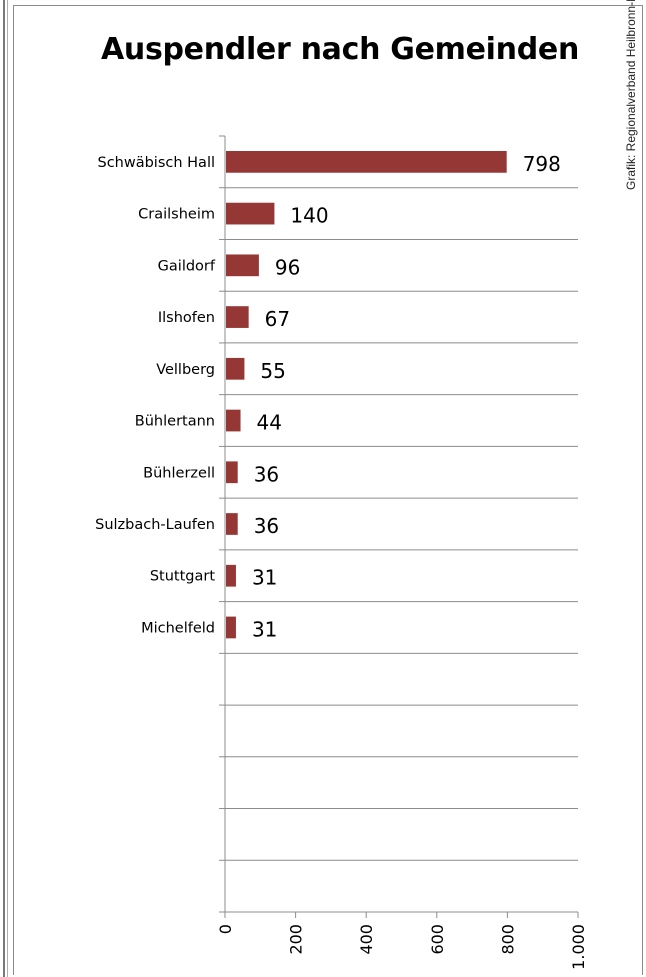 The height and width of the screenshot is (977, 646). I want to click on left-border-line, so click(4, 488).